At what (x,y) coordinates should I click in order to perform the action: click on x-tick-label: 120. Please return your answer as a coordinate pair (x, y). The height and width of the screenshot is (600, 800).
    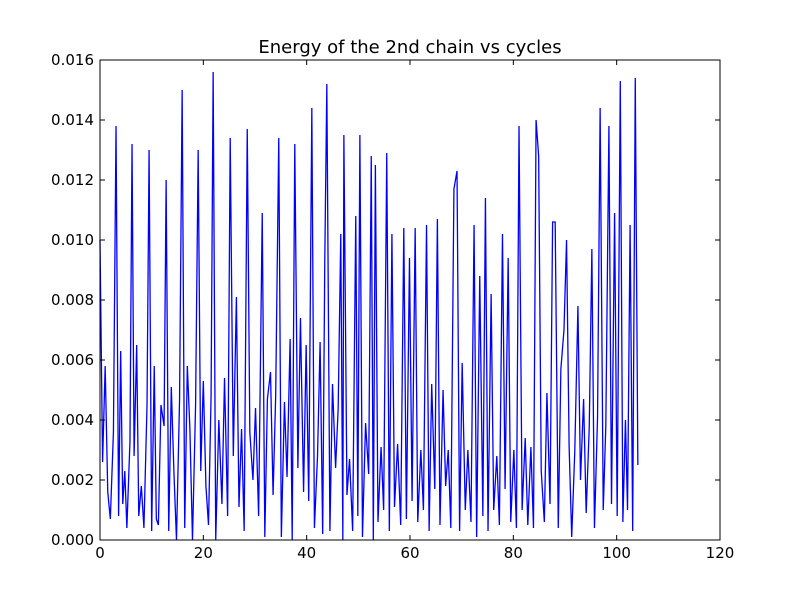
    Looking at the image, I should click on (720, 553).